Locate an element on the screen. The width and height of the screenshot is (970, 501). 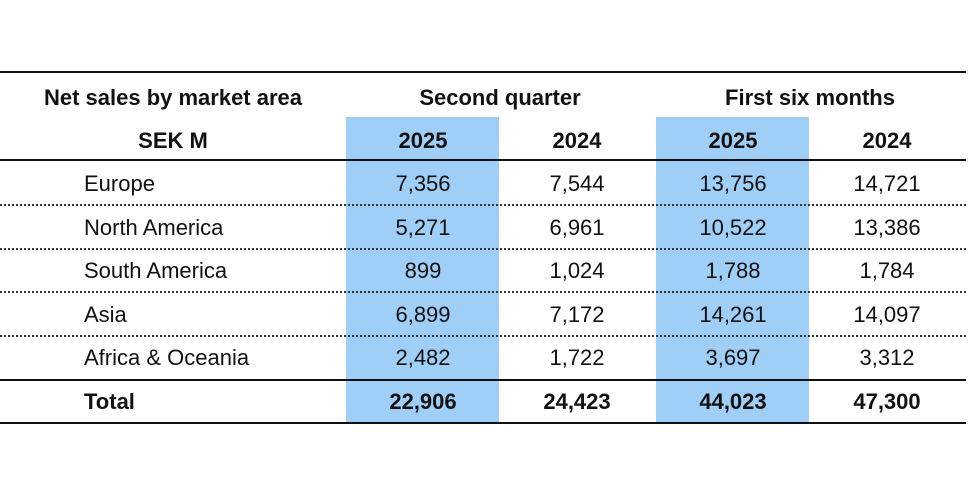
total-value: 47,300 is located at coordinates (887, 401).